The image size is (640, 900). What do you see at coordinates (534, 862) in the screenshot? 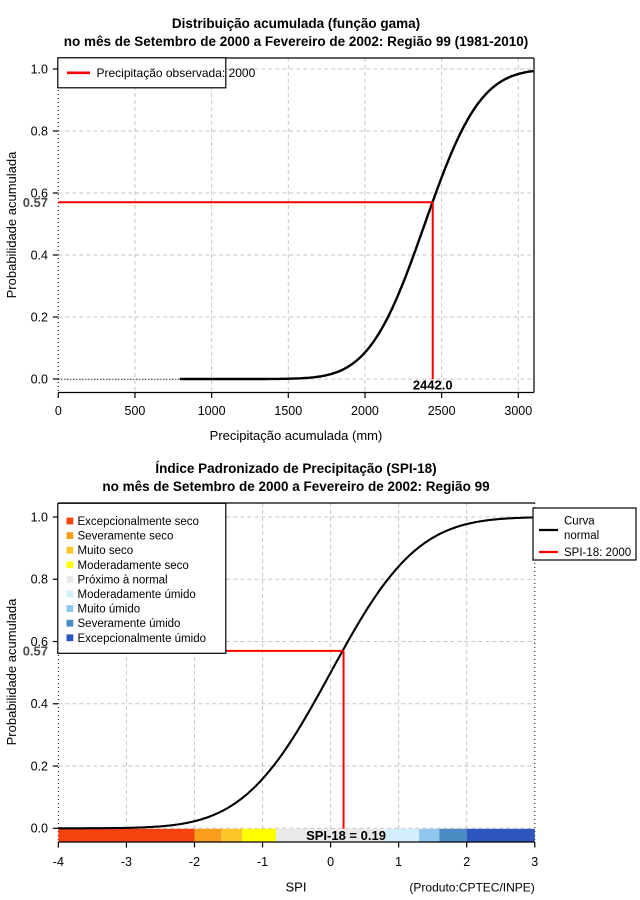
I see `x-axis-tick-label: 3` at bounding box center [534, 862].